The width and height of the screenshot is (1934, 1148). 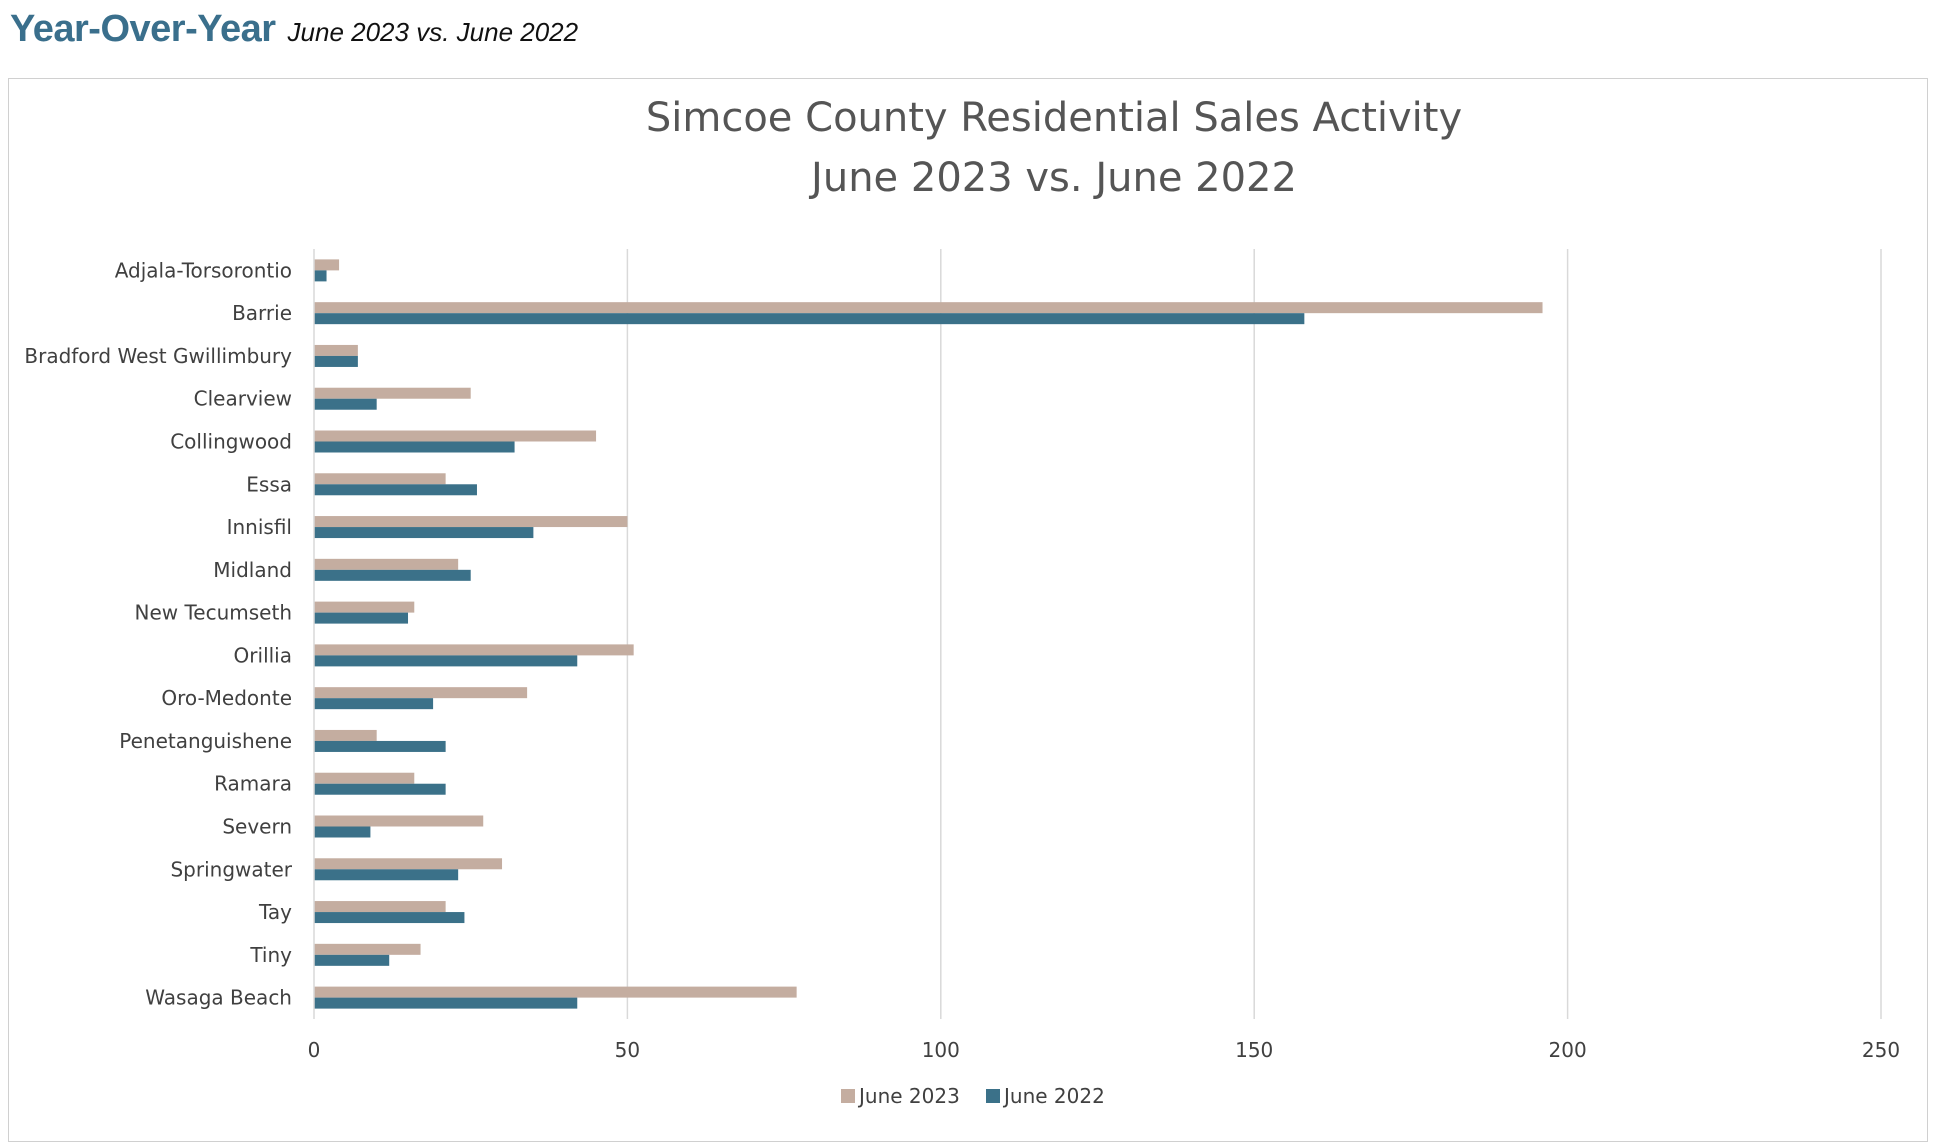 What do you see at coordinates (203, 270) in the screenshot?
I see `category-label: Adjala-Torsorontio` at bounding box center [203, 270].